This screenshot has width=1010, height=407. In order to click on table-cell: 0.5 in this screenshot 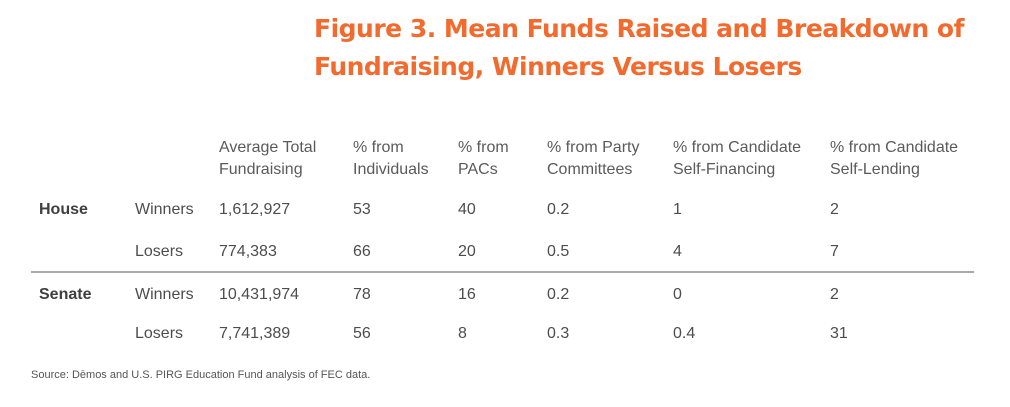, I will do `click(558, 251)`.